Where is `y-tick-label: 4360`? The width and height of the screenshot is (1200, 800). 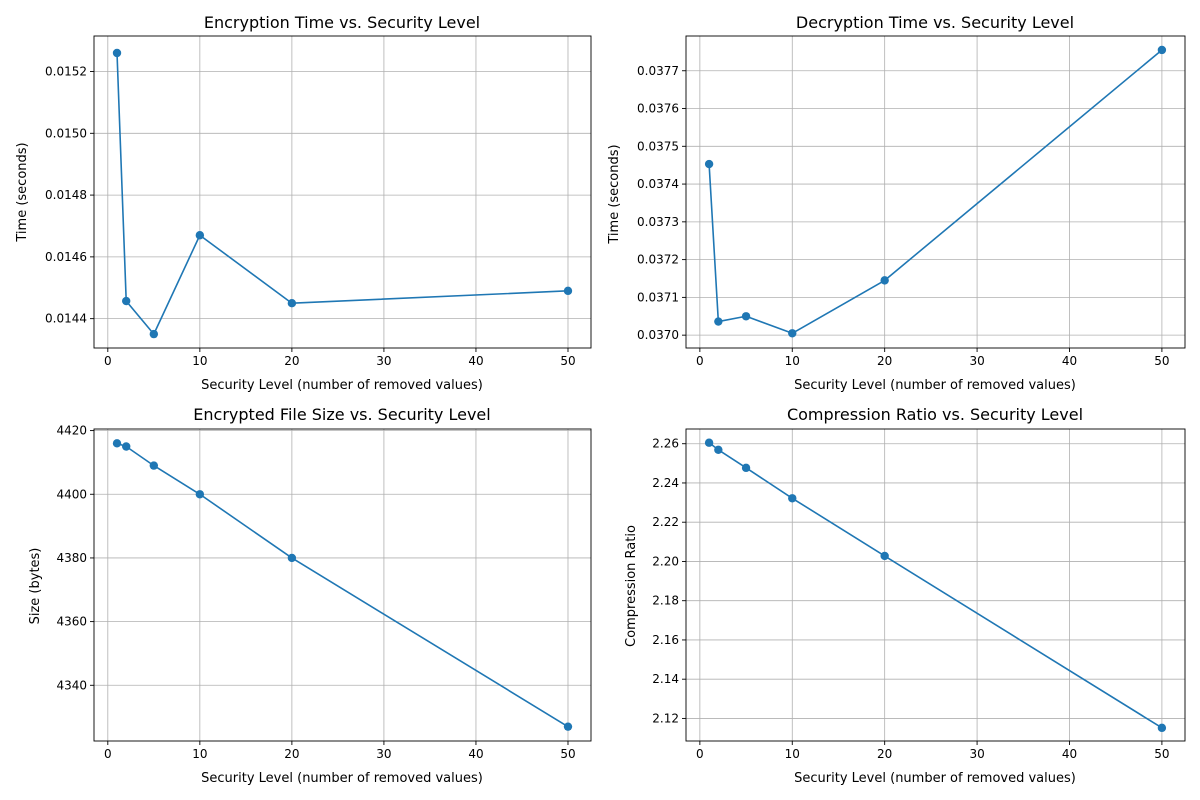
y-tick-label: 4360 is located at coordinates (71, 622).